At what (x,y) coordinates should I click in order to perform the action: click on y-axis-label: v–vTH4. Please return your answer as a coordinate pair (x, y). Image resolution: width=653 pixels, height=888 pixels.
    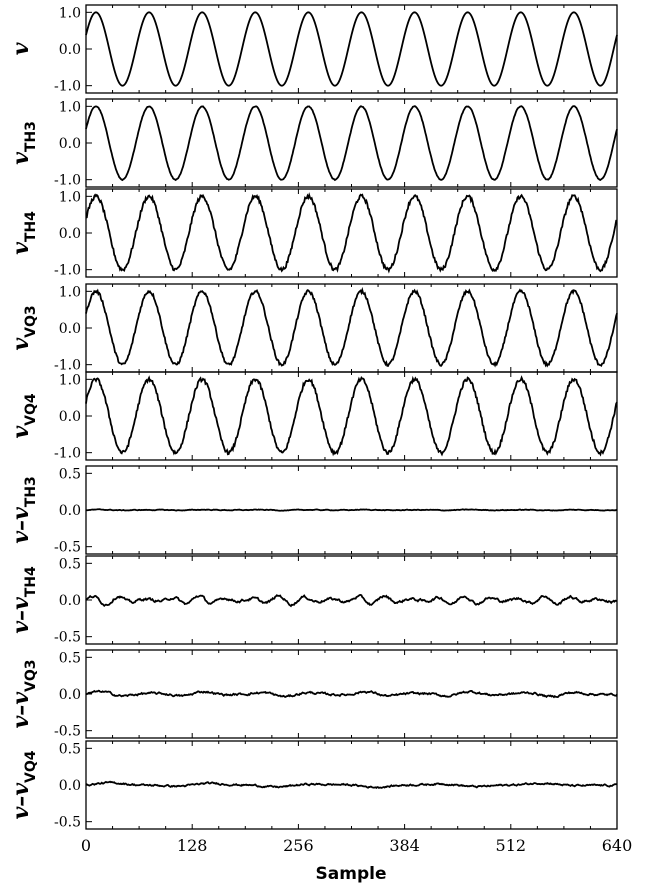
    Looking at the image, I should click on (23, 600).